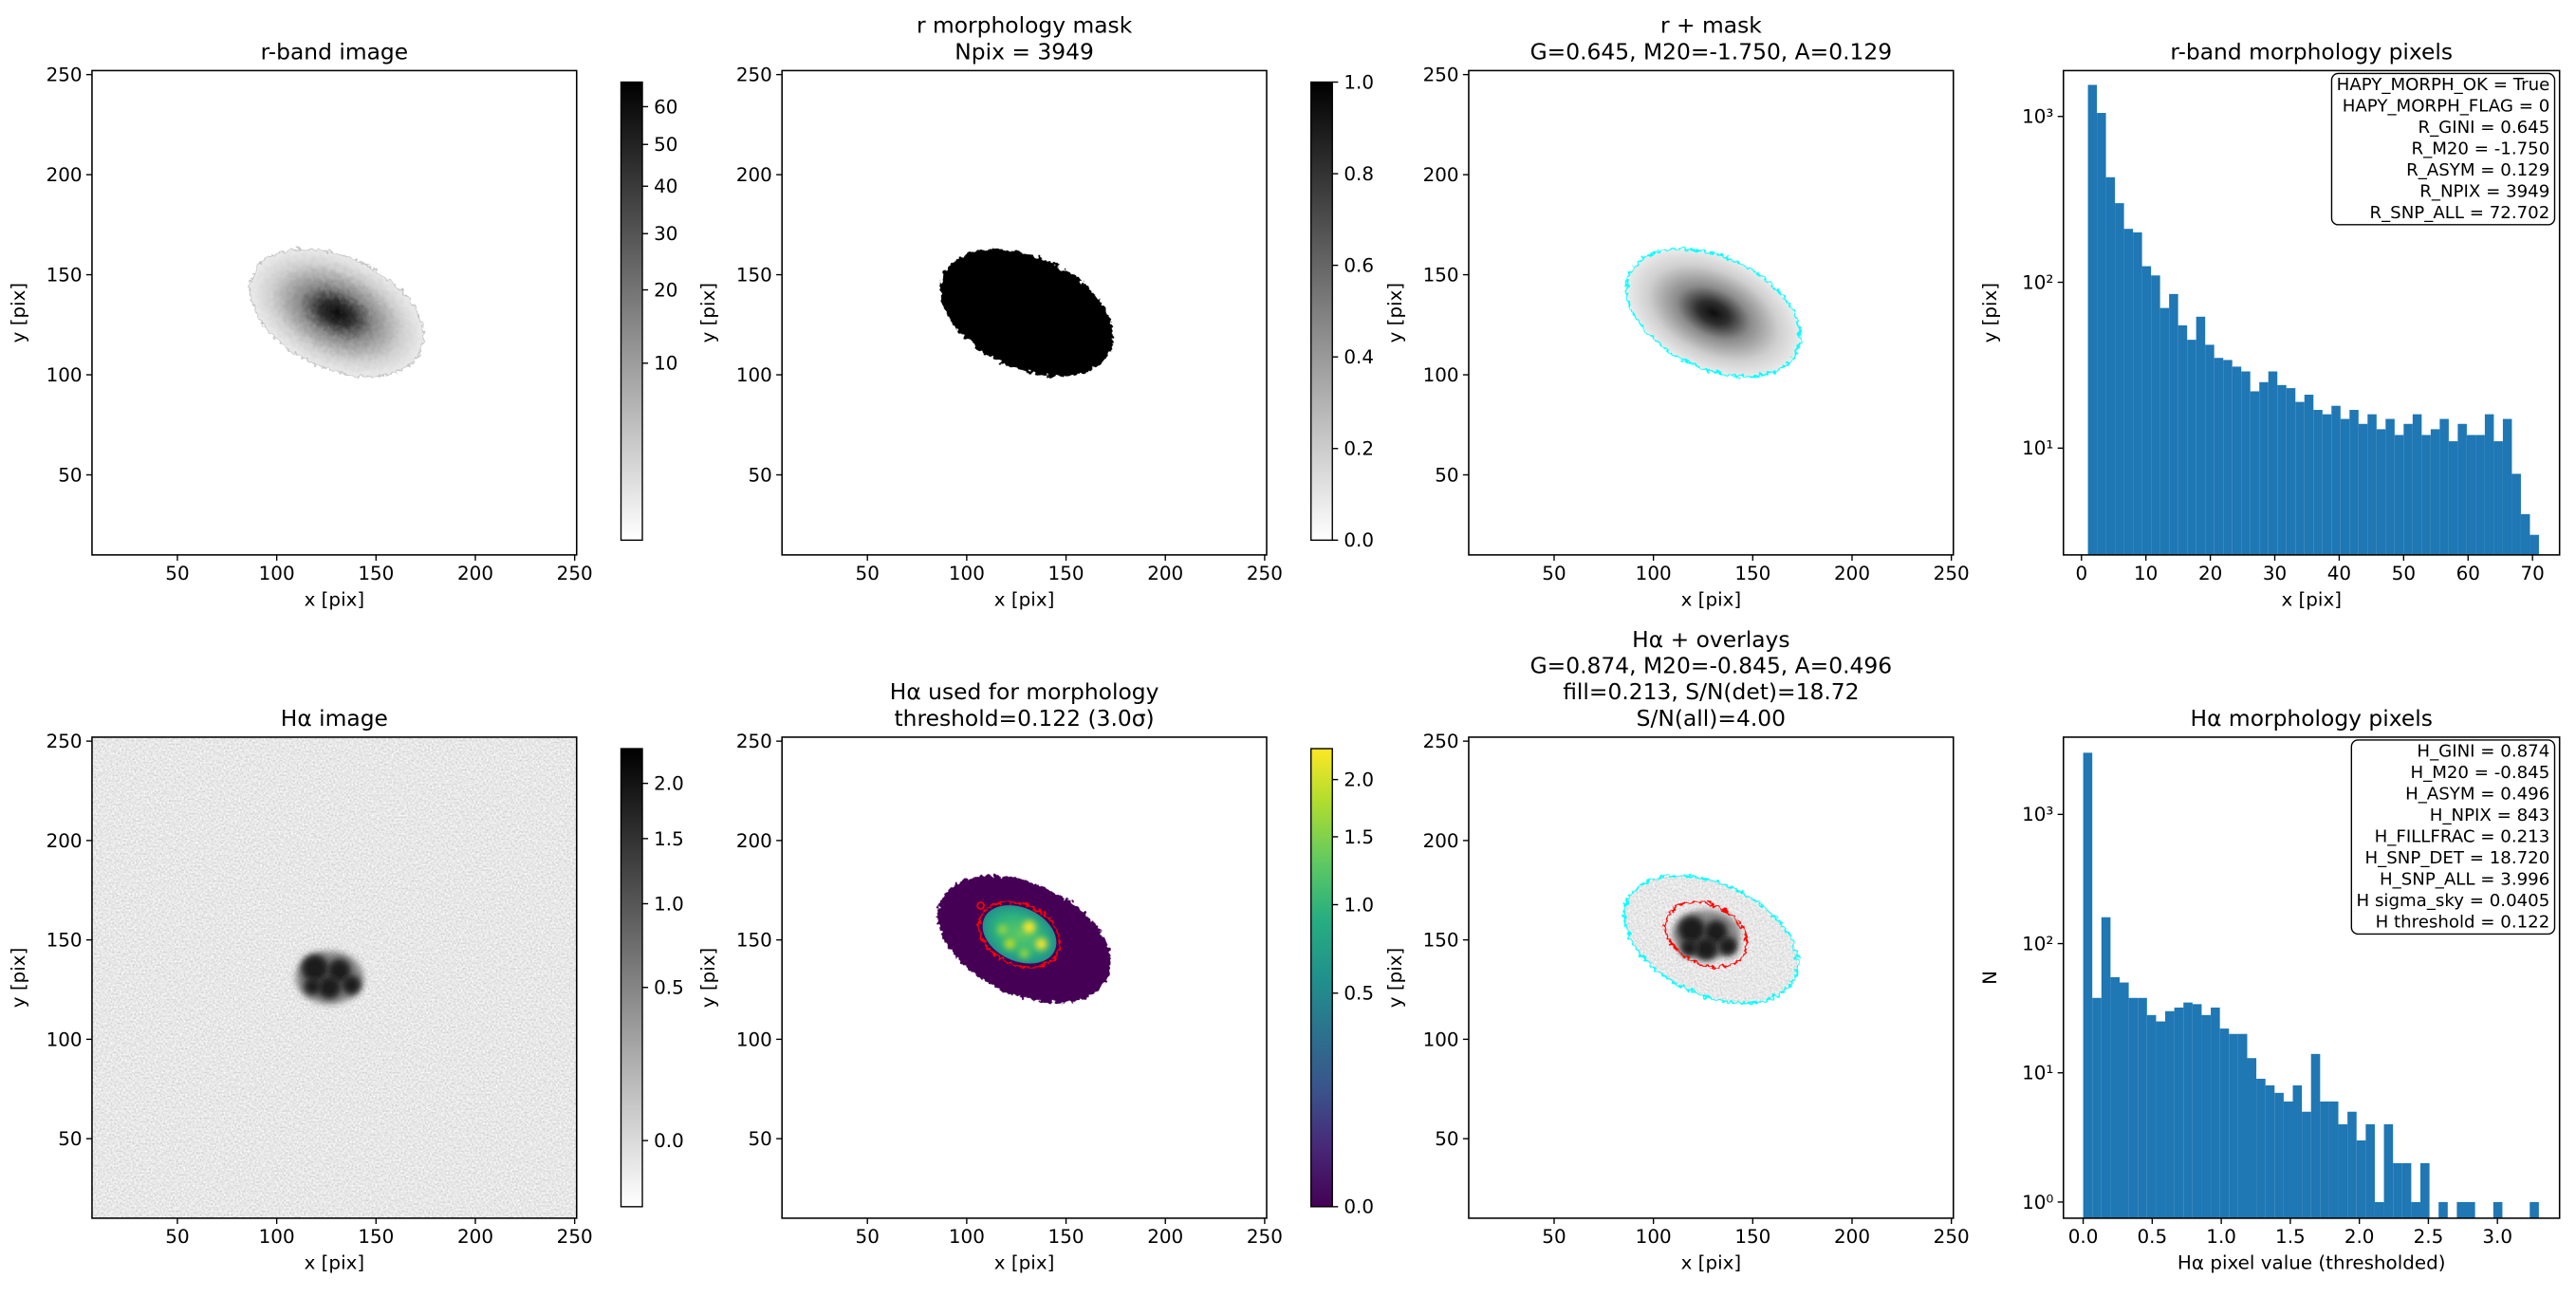 The width and height of the screenshot is (2576, 1297). What do you see at coordinates (1025, 719) in the screenshot?
I see `panel-title: threshold=0.122 (3.0σ)` at bounding box center [1025, 719].